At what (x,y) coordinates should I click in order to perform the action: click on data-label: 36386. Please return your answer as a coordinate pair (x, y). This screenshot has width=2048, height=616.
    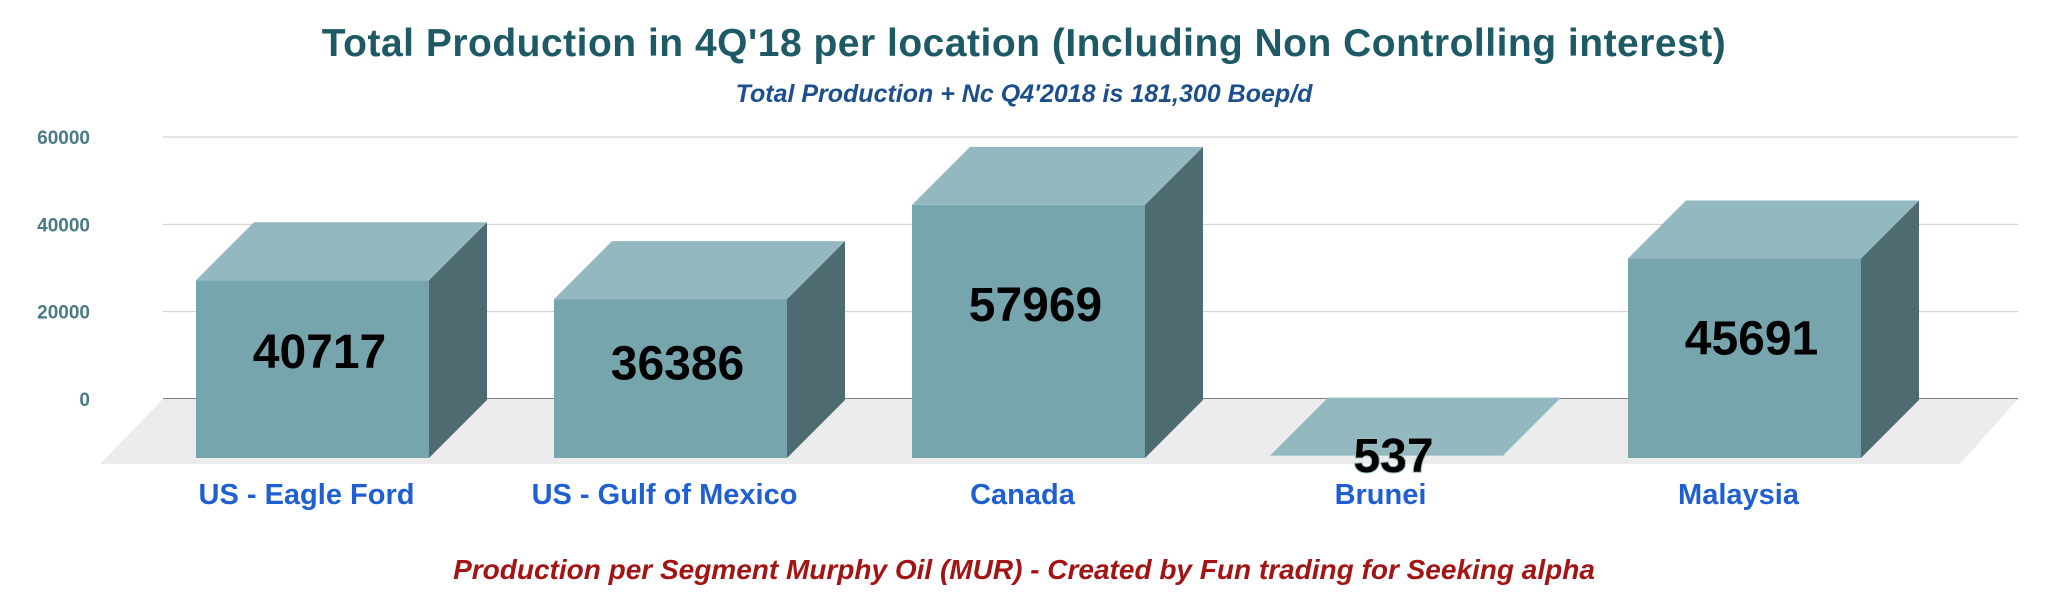
    Looking at the image, I should click on (677, 363).